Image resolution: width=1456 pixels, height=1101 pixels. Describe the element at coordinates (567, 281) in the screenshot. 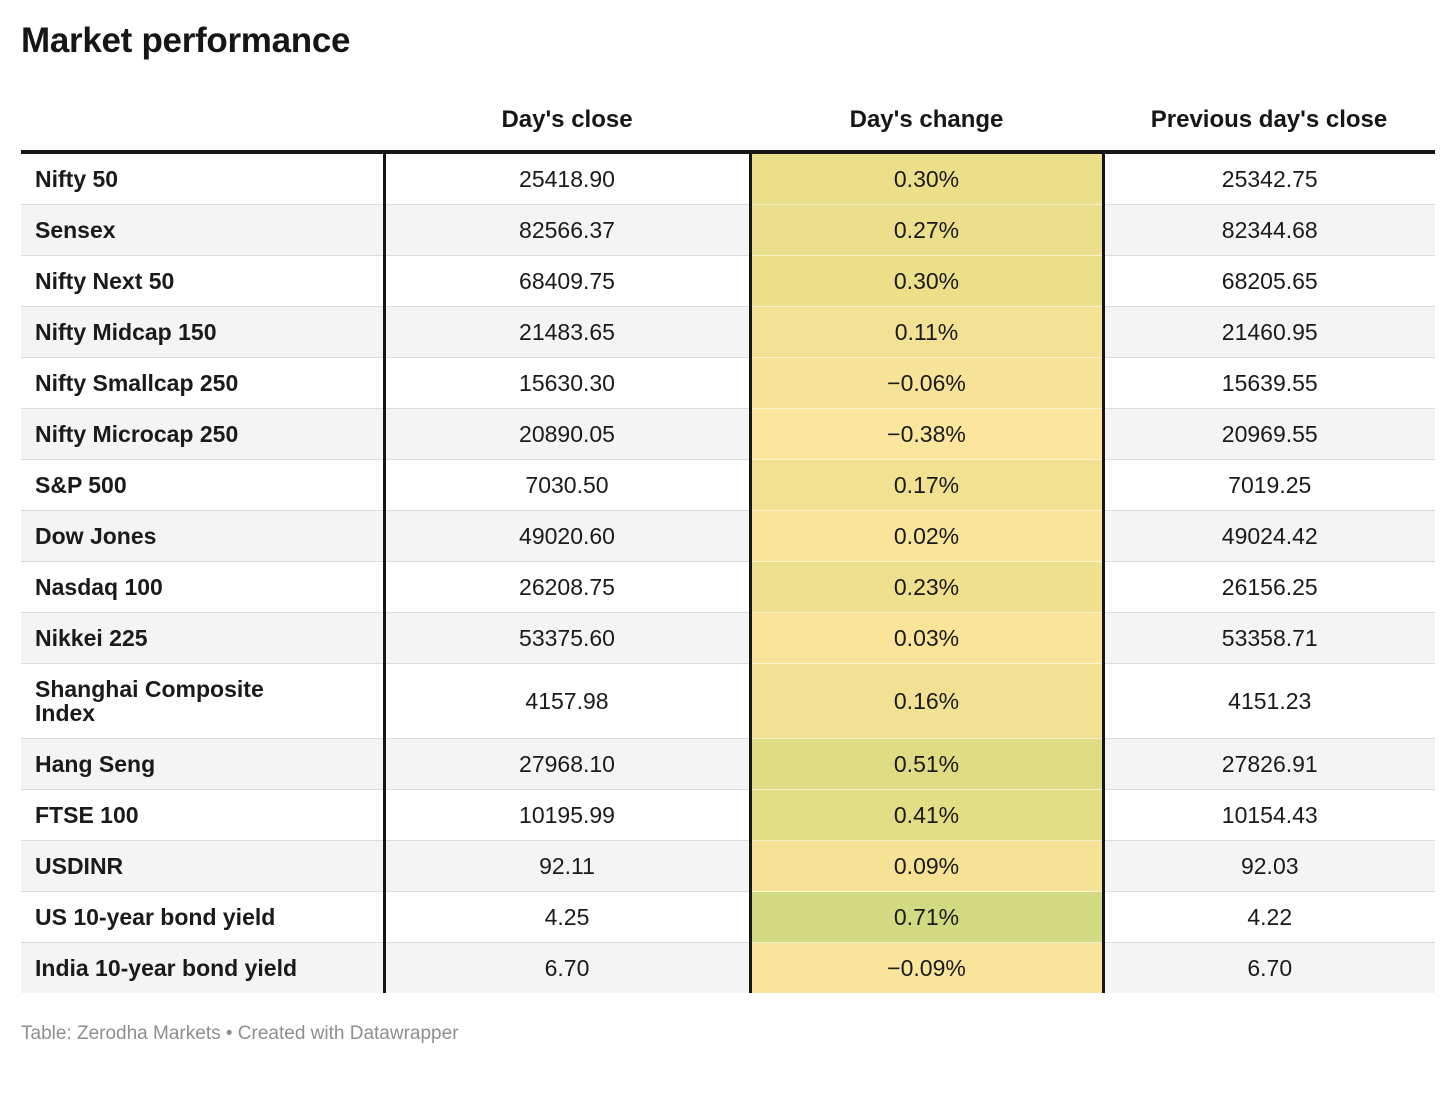

I see `days-close-value: 68409.75` at that location.